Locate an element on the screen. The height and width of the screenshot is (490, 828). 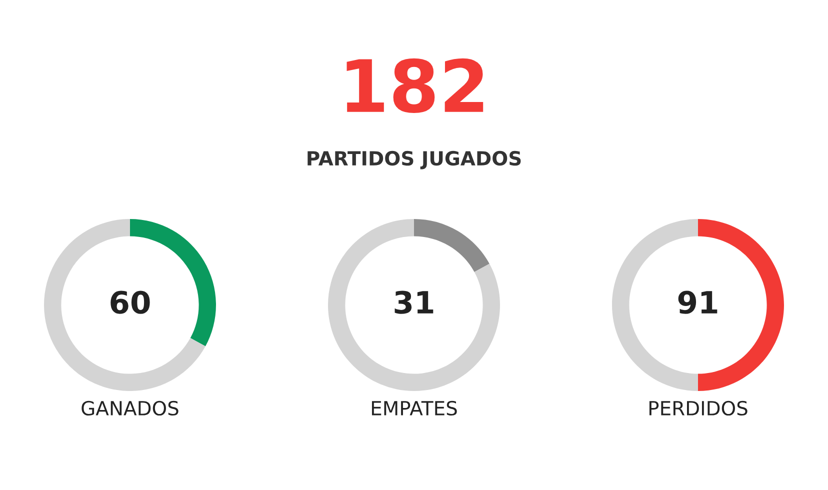
data-label: 31 is located at coordinates (414, 302).